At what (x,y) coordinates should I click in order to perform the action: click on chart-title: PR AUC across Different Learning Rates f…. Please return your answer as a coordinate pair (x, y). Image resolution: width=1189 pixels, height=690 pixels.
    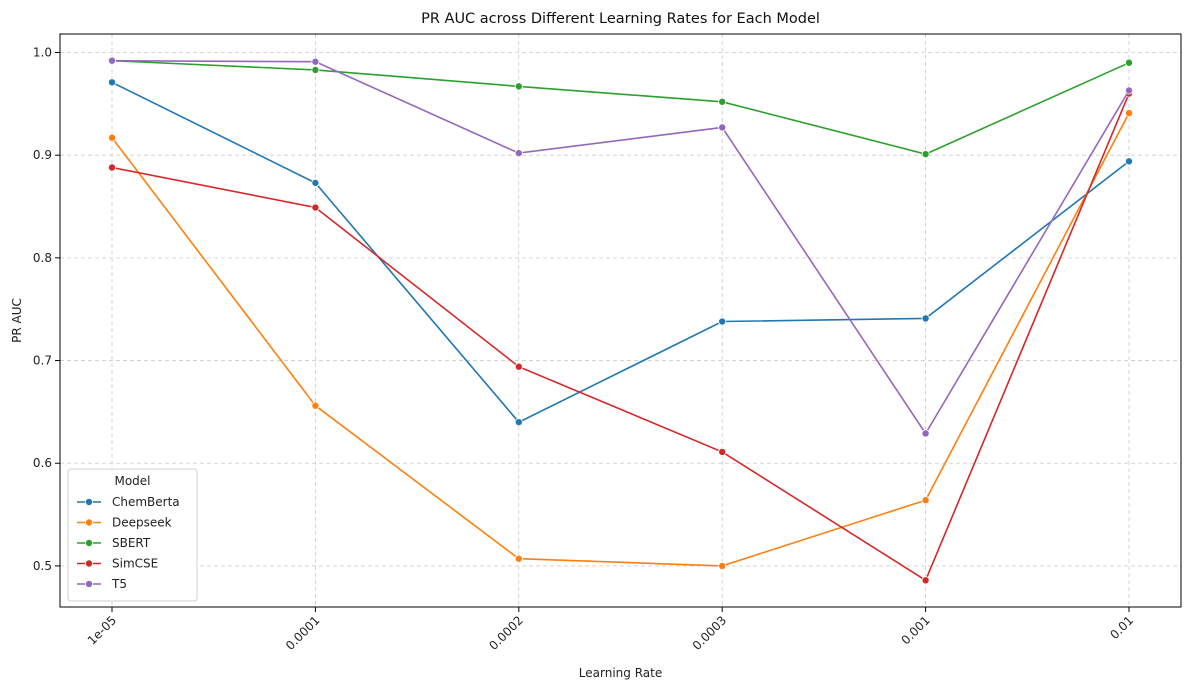
    Looking at the image, I should click on (620, 19).